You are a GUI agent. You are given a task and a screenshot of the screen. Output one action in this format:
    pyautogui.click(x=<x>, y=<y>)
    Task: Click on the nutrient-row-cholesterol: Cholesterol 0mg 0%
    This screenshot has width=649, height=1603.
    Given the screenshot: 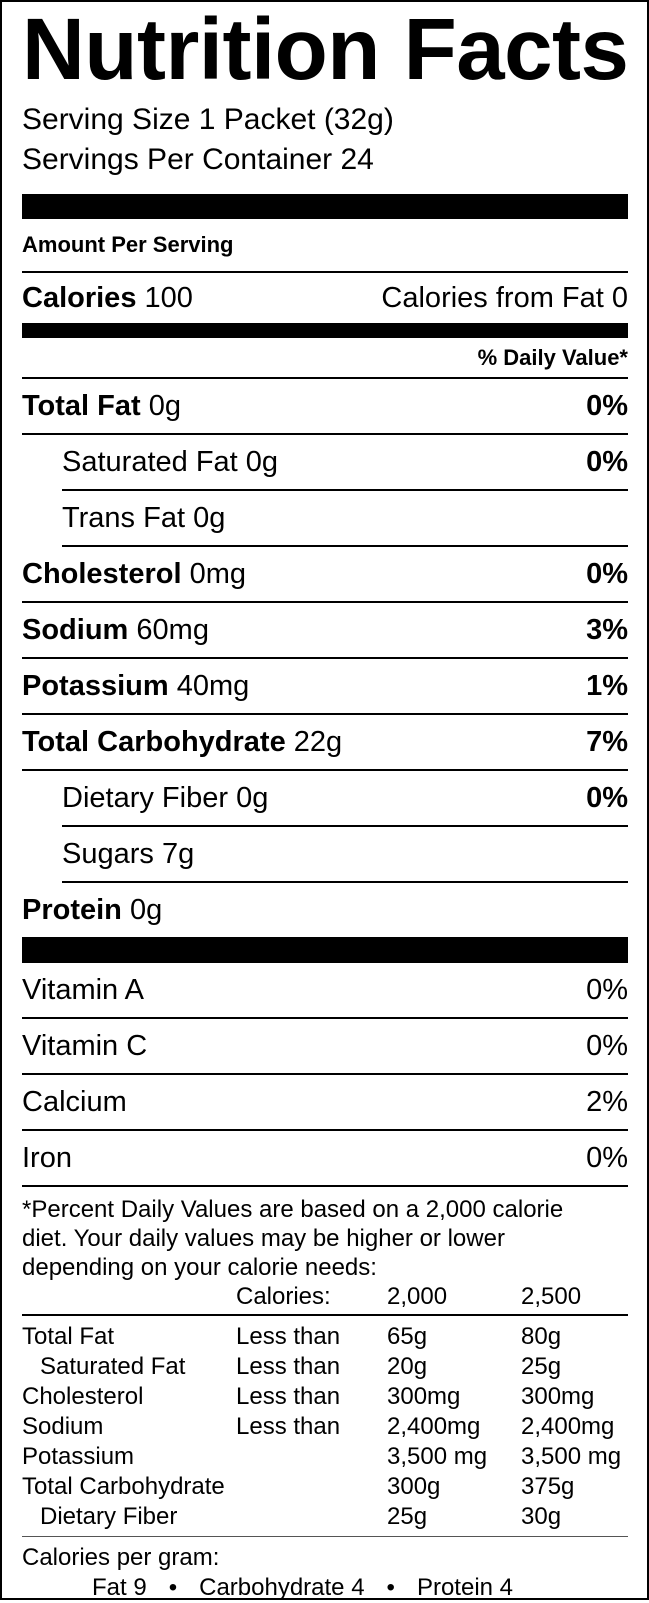 What is the action you would take?
    pyautogui.click(x=325, y=575)
    